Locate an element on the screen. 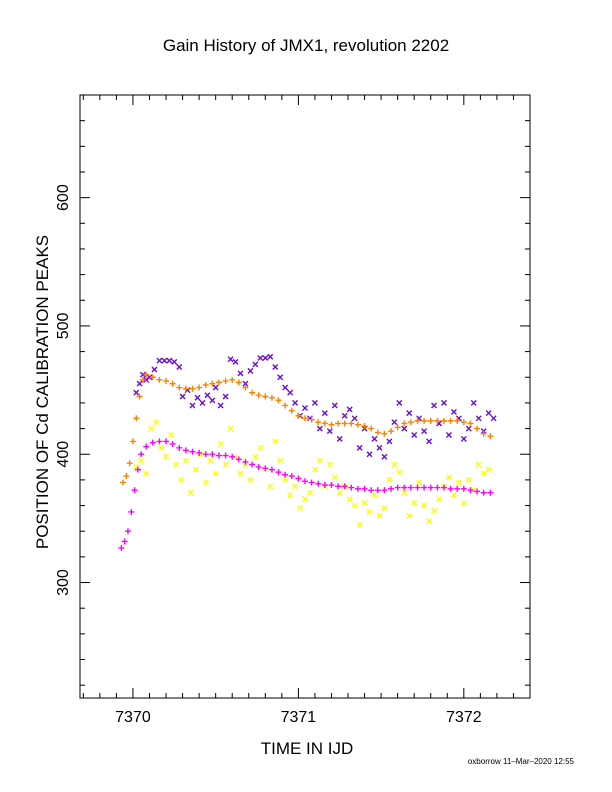  footer-credit: oxborrow 11–Mar–2020 12:55 is located at coordinates (520, 761).